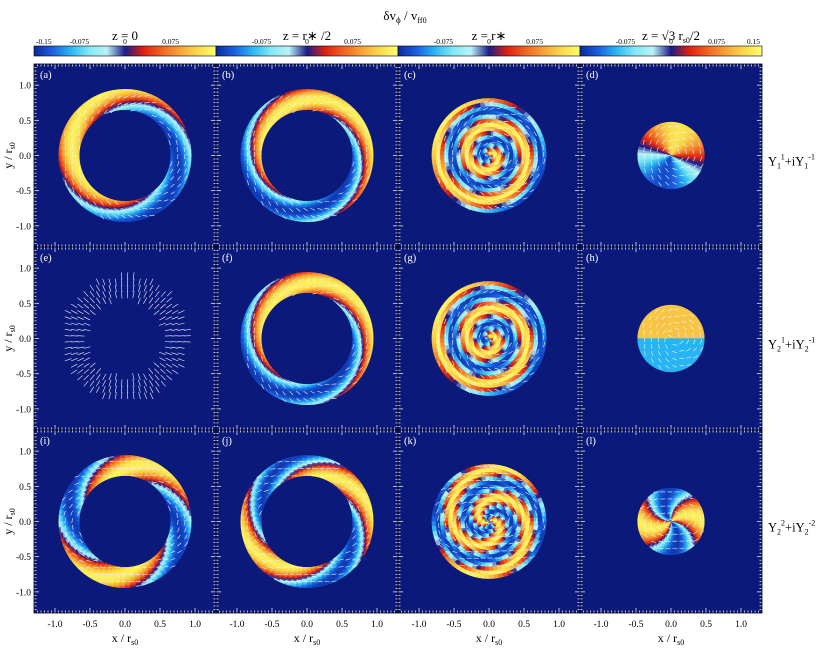 The height and width of the screenshot is (653, 831). I want to click on panel-background, so click(125, 338).